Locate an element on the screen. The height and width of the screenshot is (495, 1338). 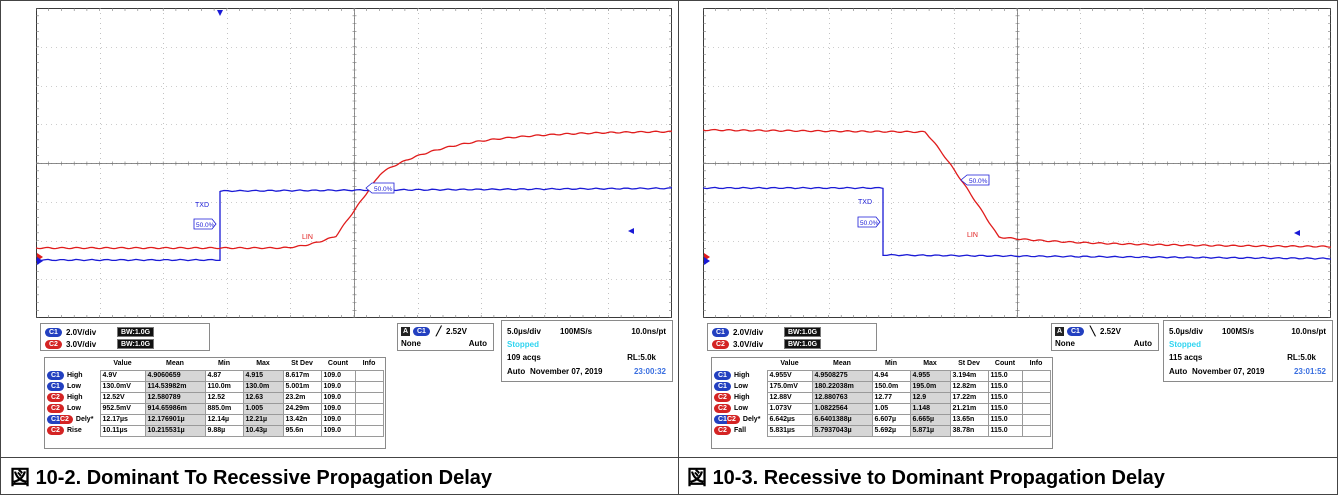
measurement-mean: 12.880763 is located at coordinates (842, 397).